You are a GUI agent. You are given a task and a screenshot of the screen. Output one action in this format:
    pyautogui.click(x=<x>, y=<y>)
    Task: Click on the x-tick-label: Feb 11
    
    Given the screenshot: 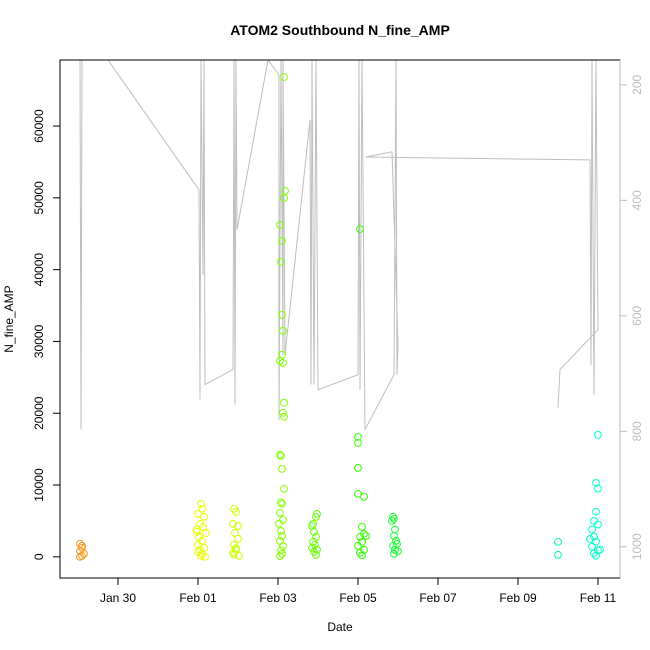 What is the action you would take?
    pyautogui.click(x=598, y=598)
    